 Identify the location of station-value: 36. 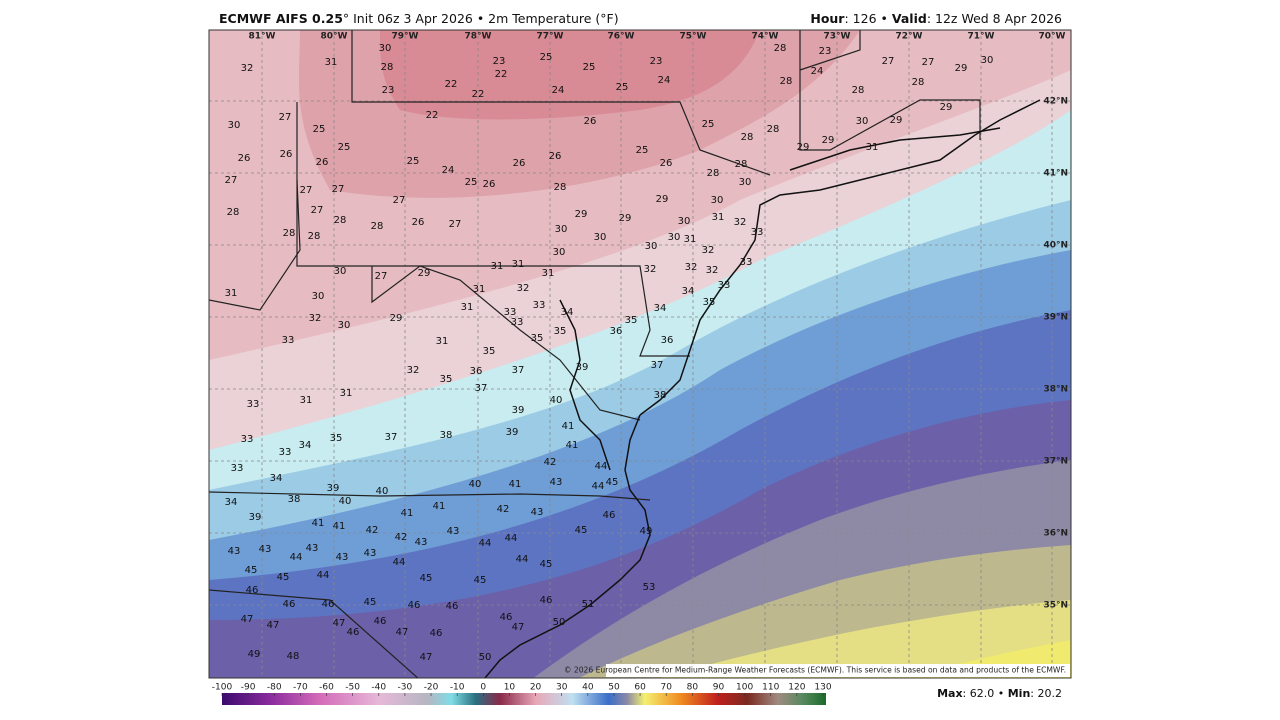
(476, 371).